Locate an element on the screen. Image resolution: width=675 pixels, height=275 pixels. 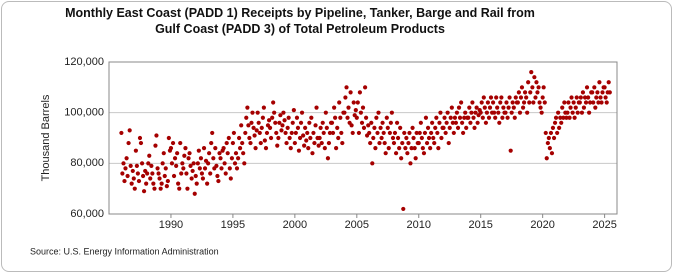
y-tick-label: 80,000 is located at coordinates (87, 163).